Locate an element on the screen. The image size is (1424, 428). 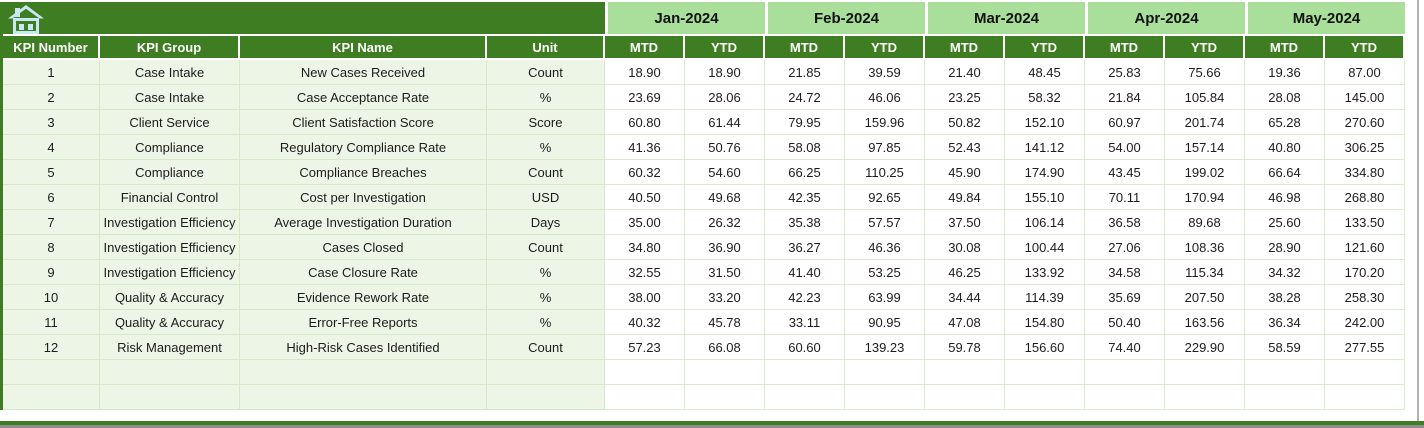
table-cell-value: 70.11 is located at coordinates (1125, 197).